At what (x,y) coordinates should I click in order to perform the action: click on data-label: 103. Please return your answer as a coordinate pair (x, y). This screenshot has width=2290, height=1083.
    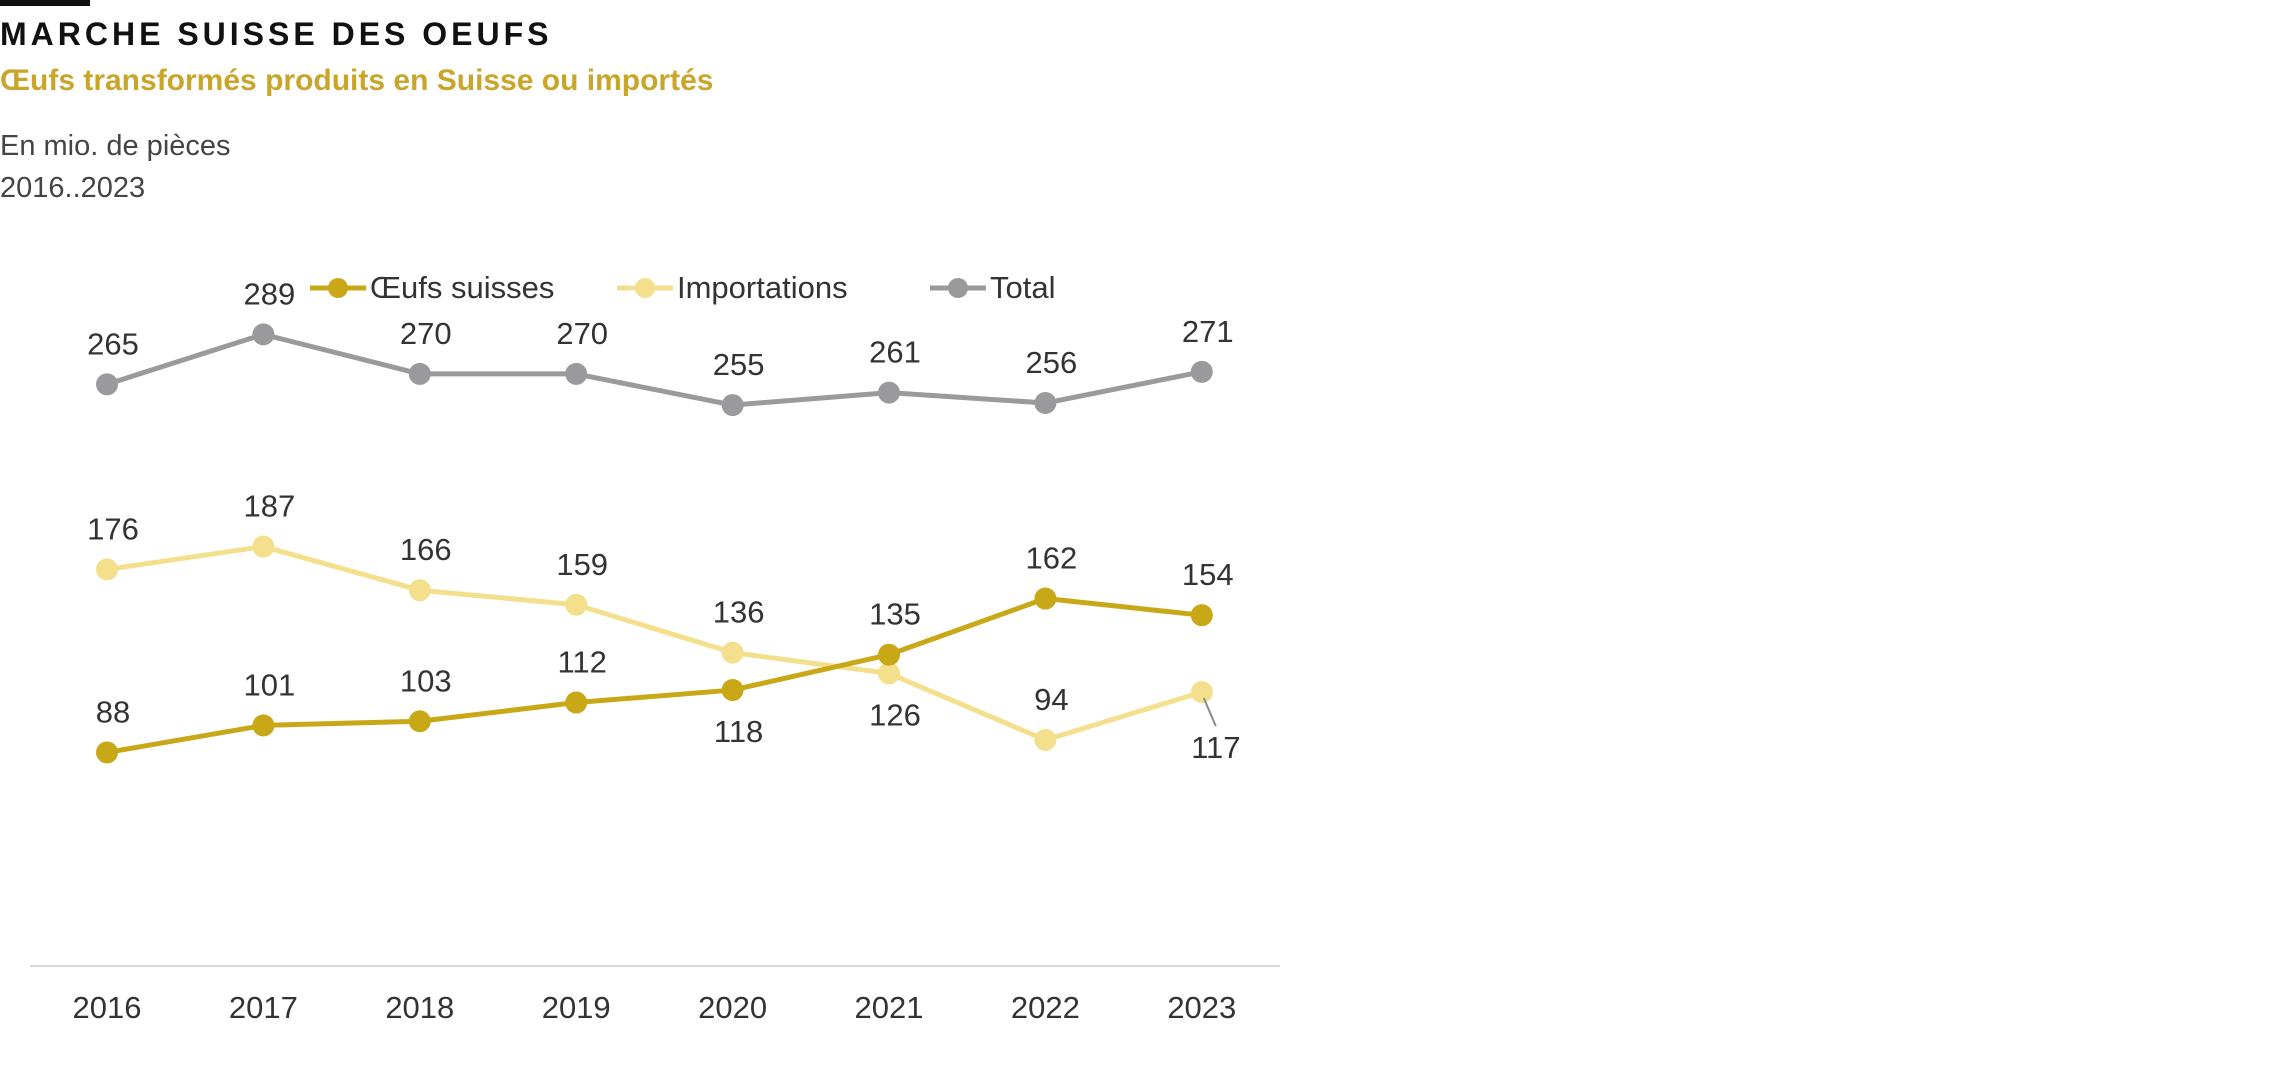
    Looking at the image, I should click on (426, 680).